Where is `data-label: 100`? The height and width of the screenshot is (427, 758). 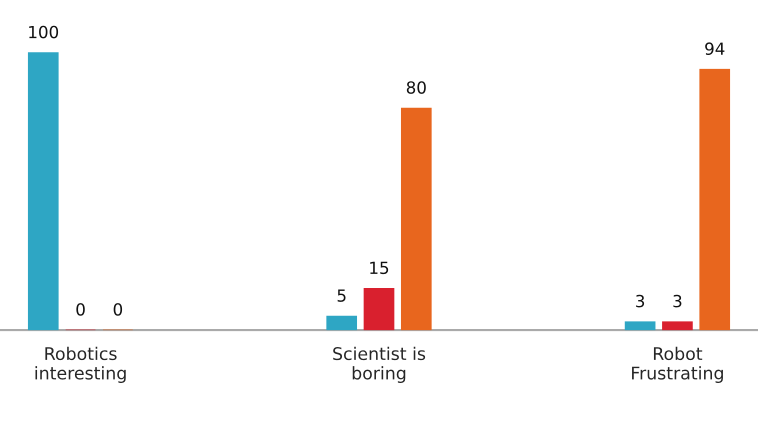 data-label: 100 is located at coordinates (43, 32).